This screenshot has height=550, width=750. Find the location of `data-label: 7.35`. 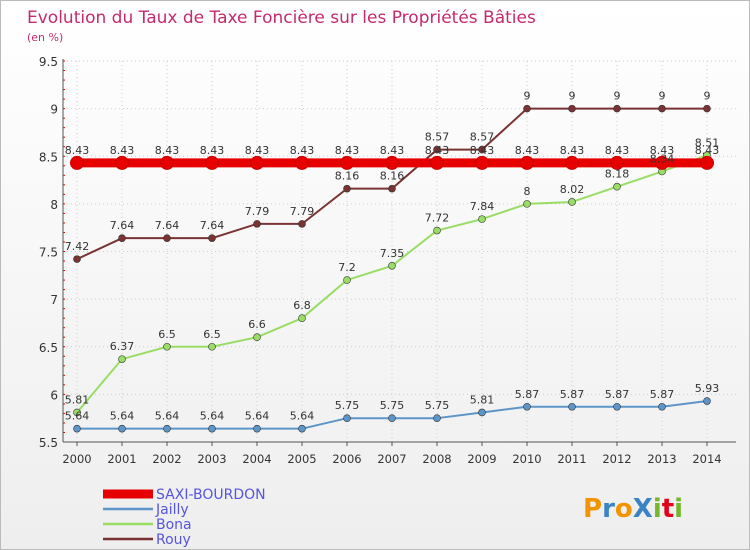

data-label: 7.35 is located at coordinates (392, 253).